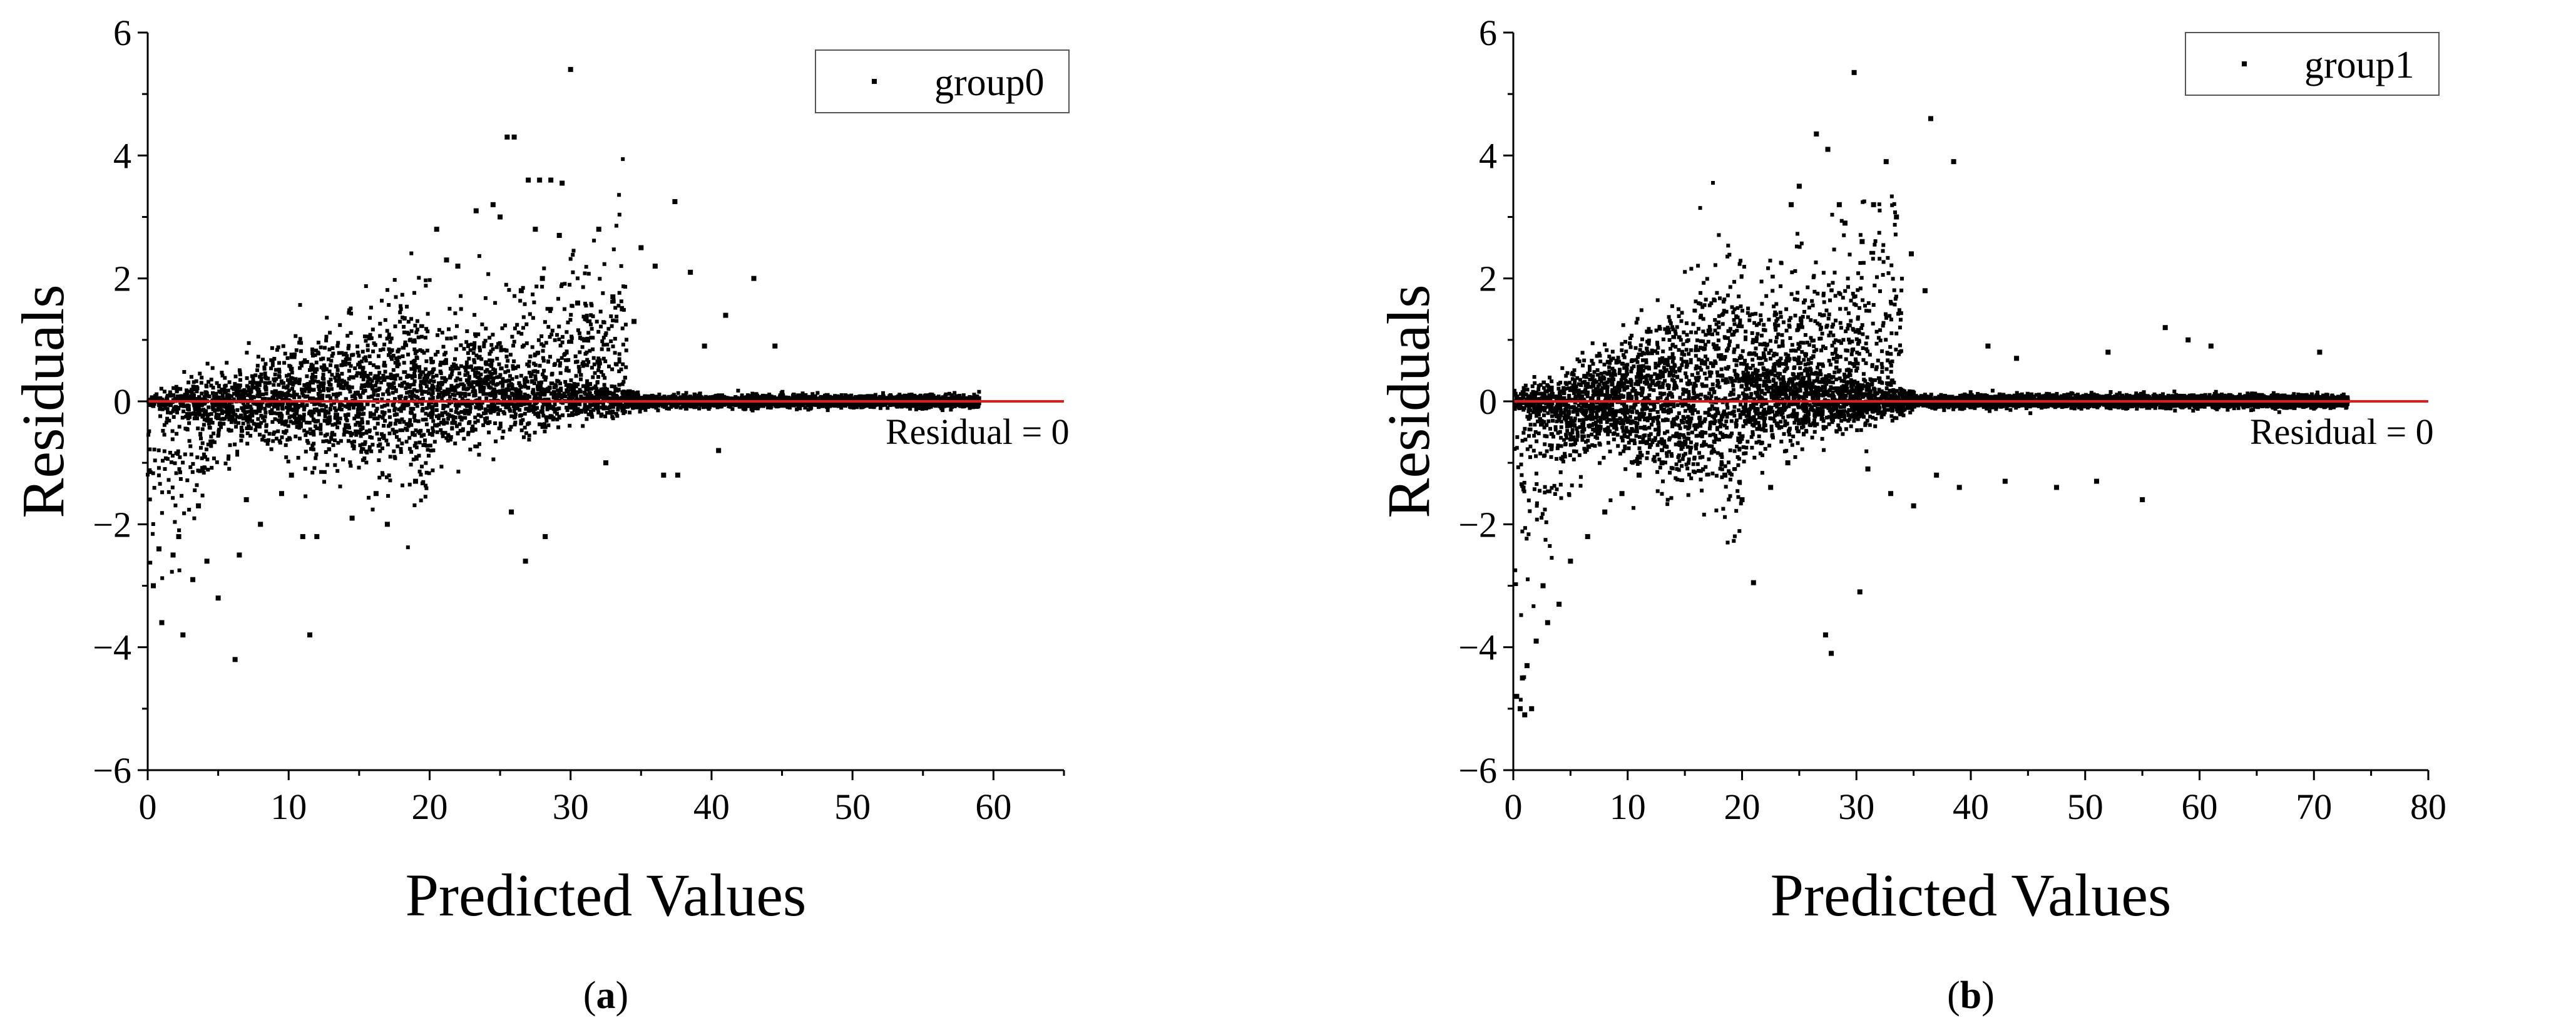 The height and width of the screenshot is (1030, 2576). I want to click on scatter-band, so click(563, 369).